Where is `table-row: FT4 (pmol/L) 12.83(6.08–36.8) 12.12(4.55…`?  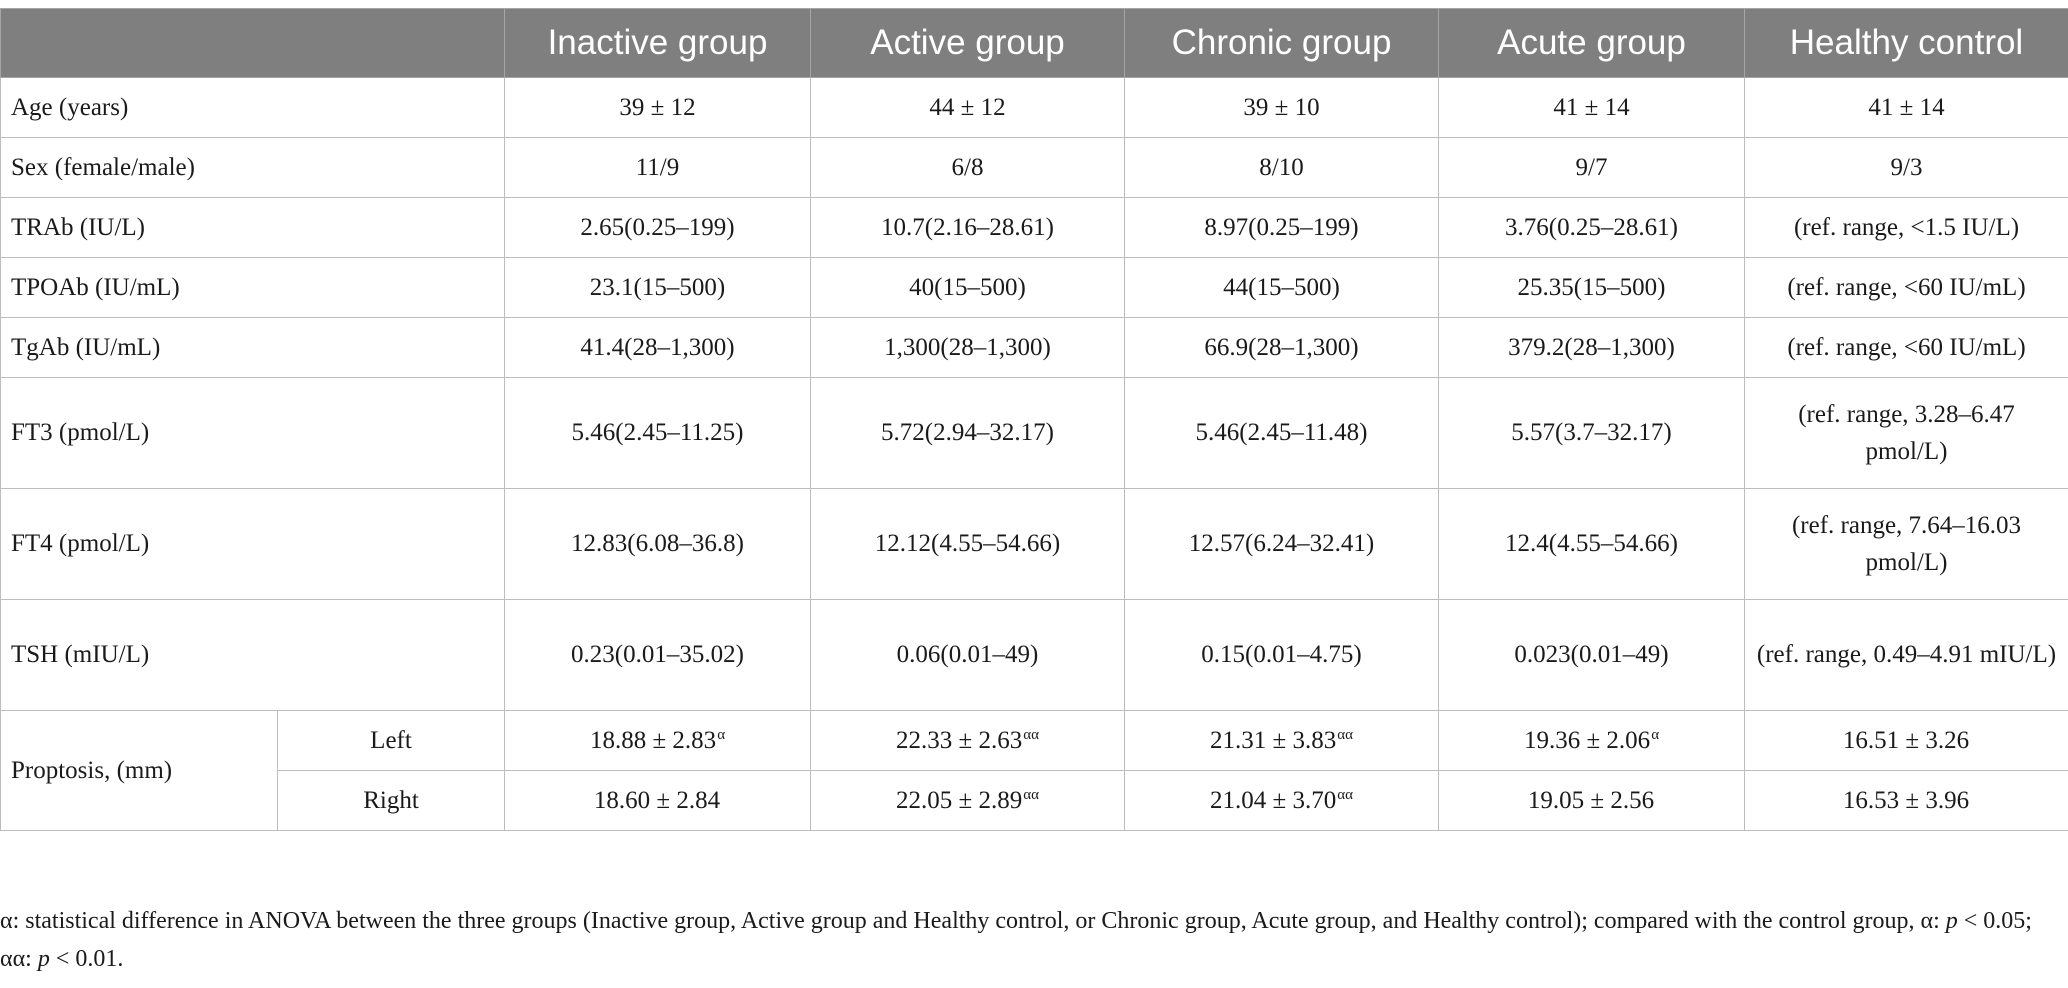 table-row: FT4 (pmol/L) 12.83(6.08–36.8) 12.12(4.55… is located at coordinates (1034, 544).